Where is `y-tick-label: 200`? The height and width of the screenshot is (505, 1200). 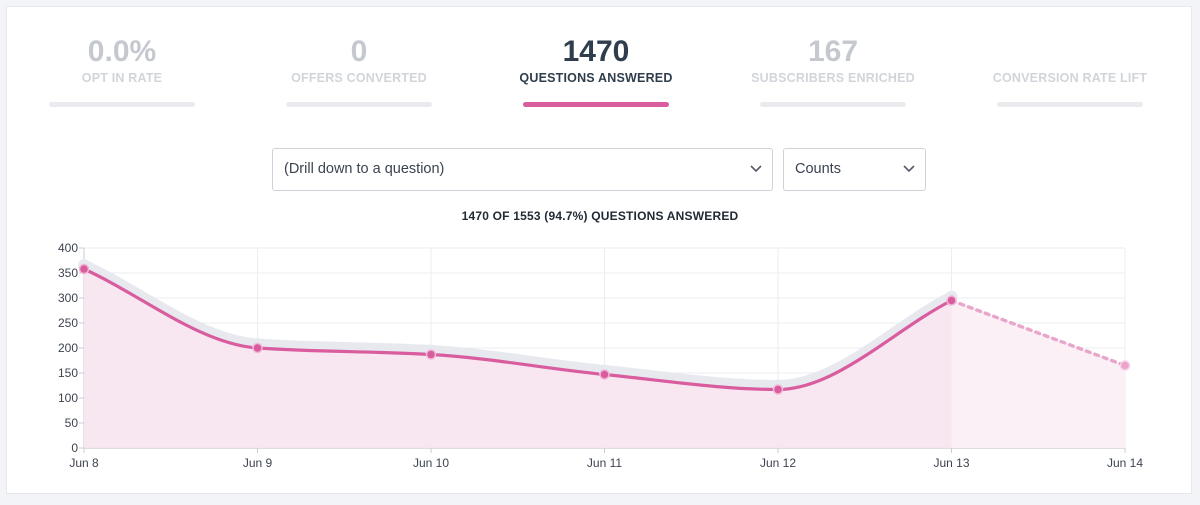 y-tick-label: 200 is located at coordinates (68, 348).